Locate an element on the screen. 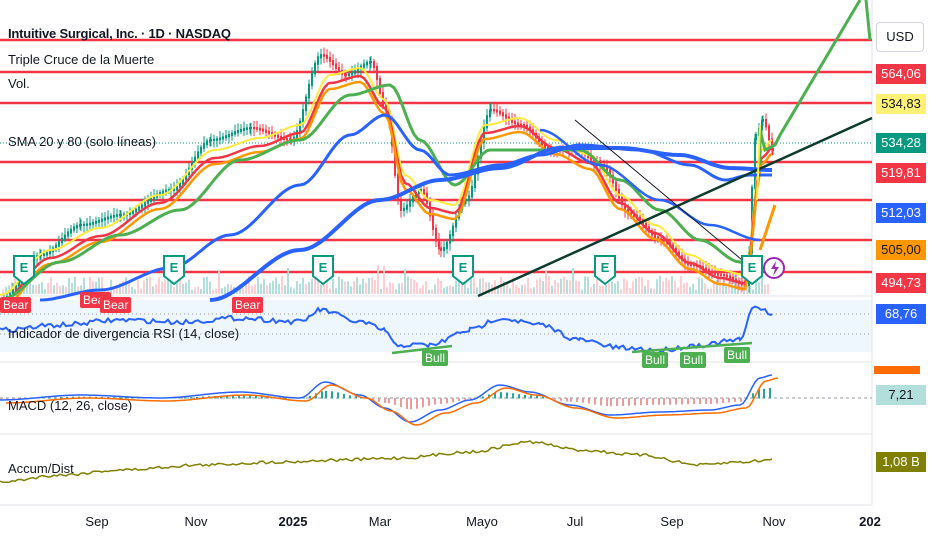 The height and width of the screenshot is (550, 932). indicator-triple-cruce-label: Triple Cruce de la Muerte is located at coordinates (81, 59).